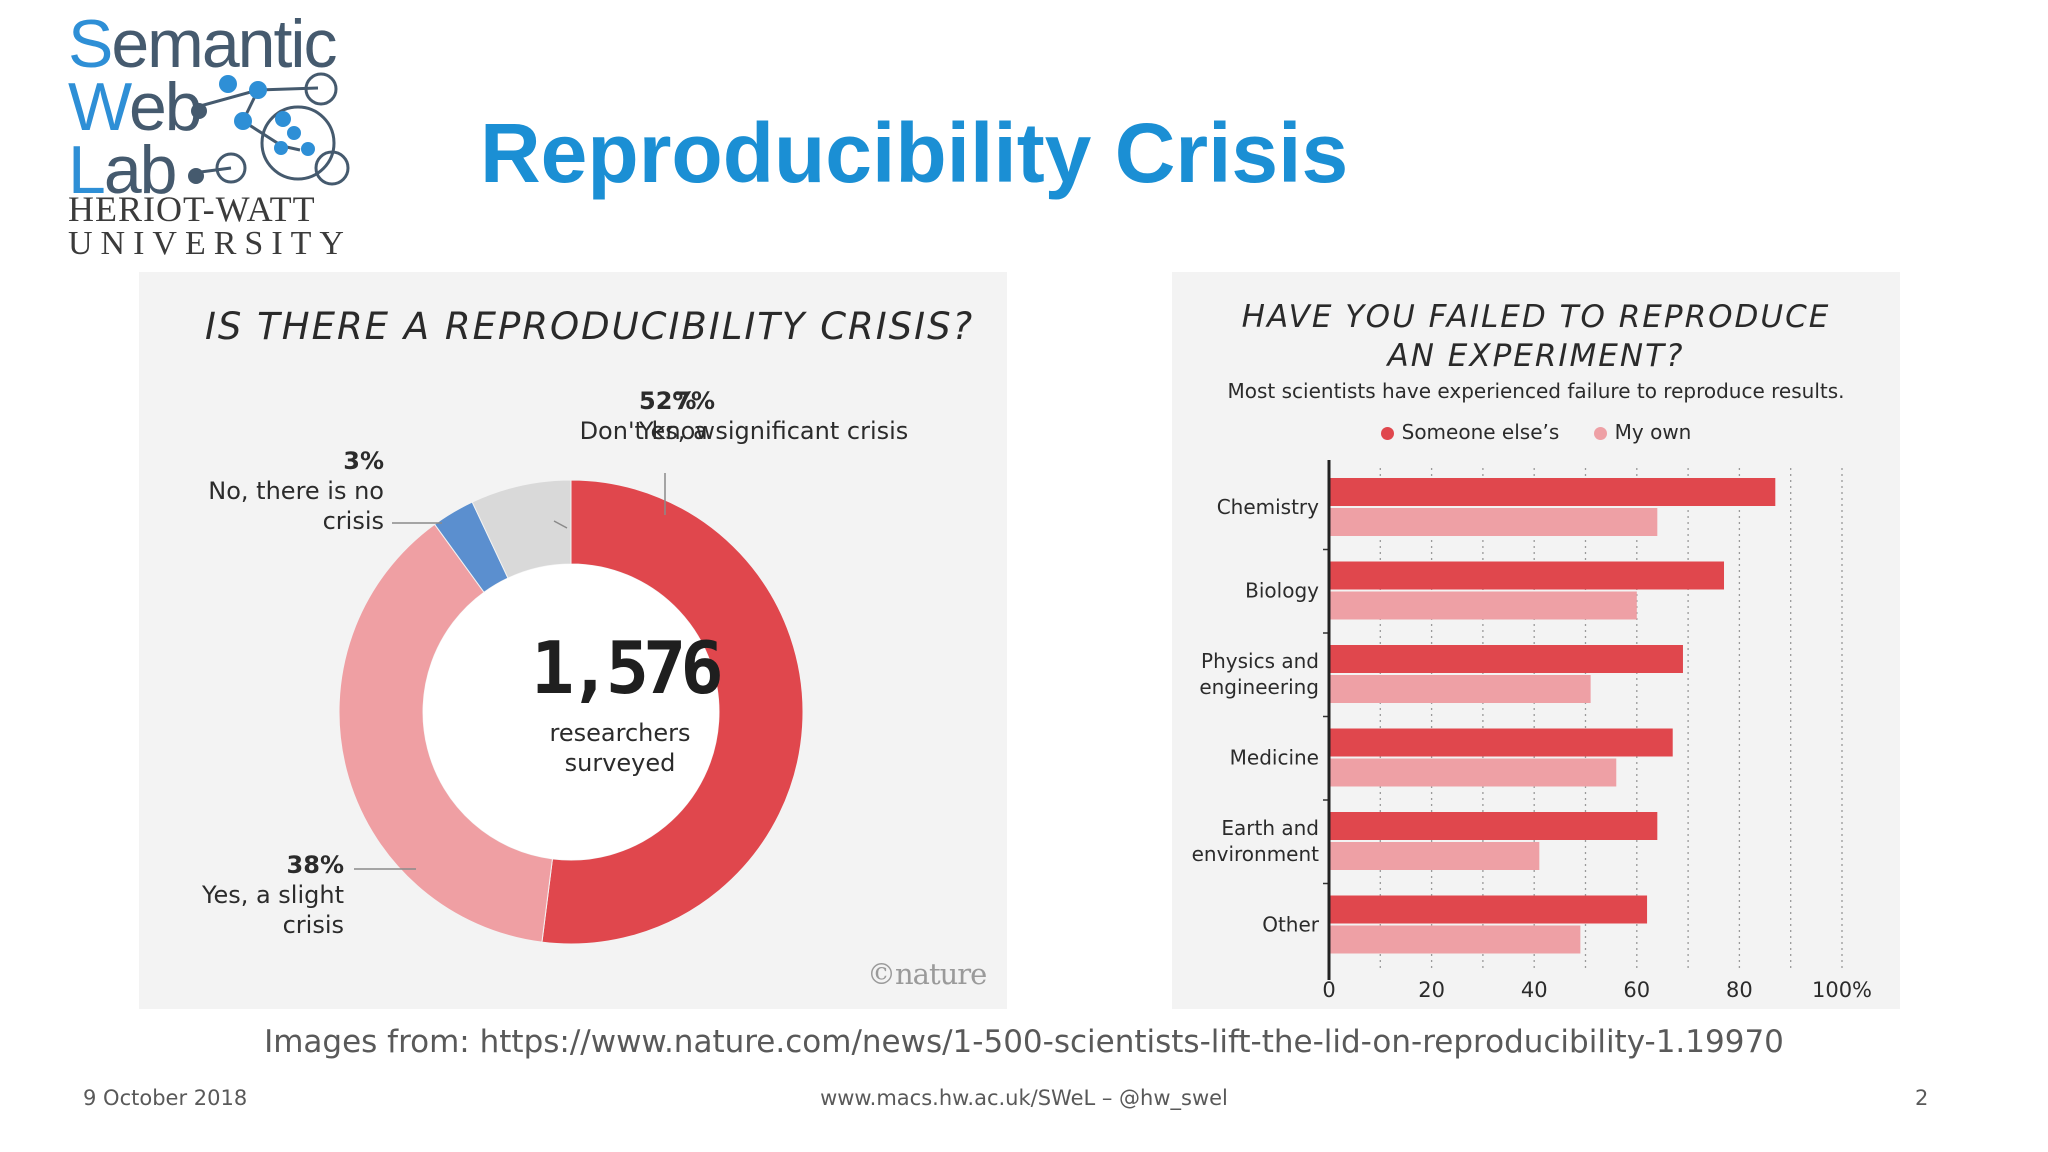 Image resolution: width=2048 pixels, height=1152 pixels. Describe the element at coordinates (774, 416) in the screenshot. I see `slice-label-significant: 52% Yes, a significant crisis` at that location.